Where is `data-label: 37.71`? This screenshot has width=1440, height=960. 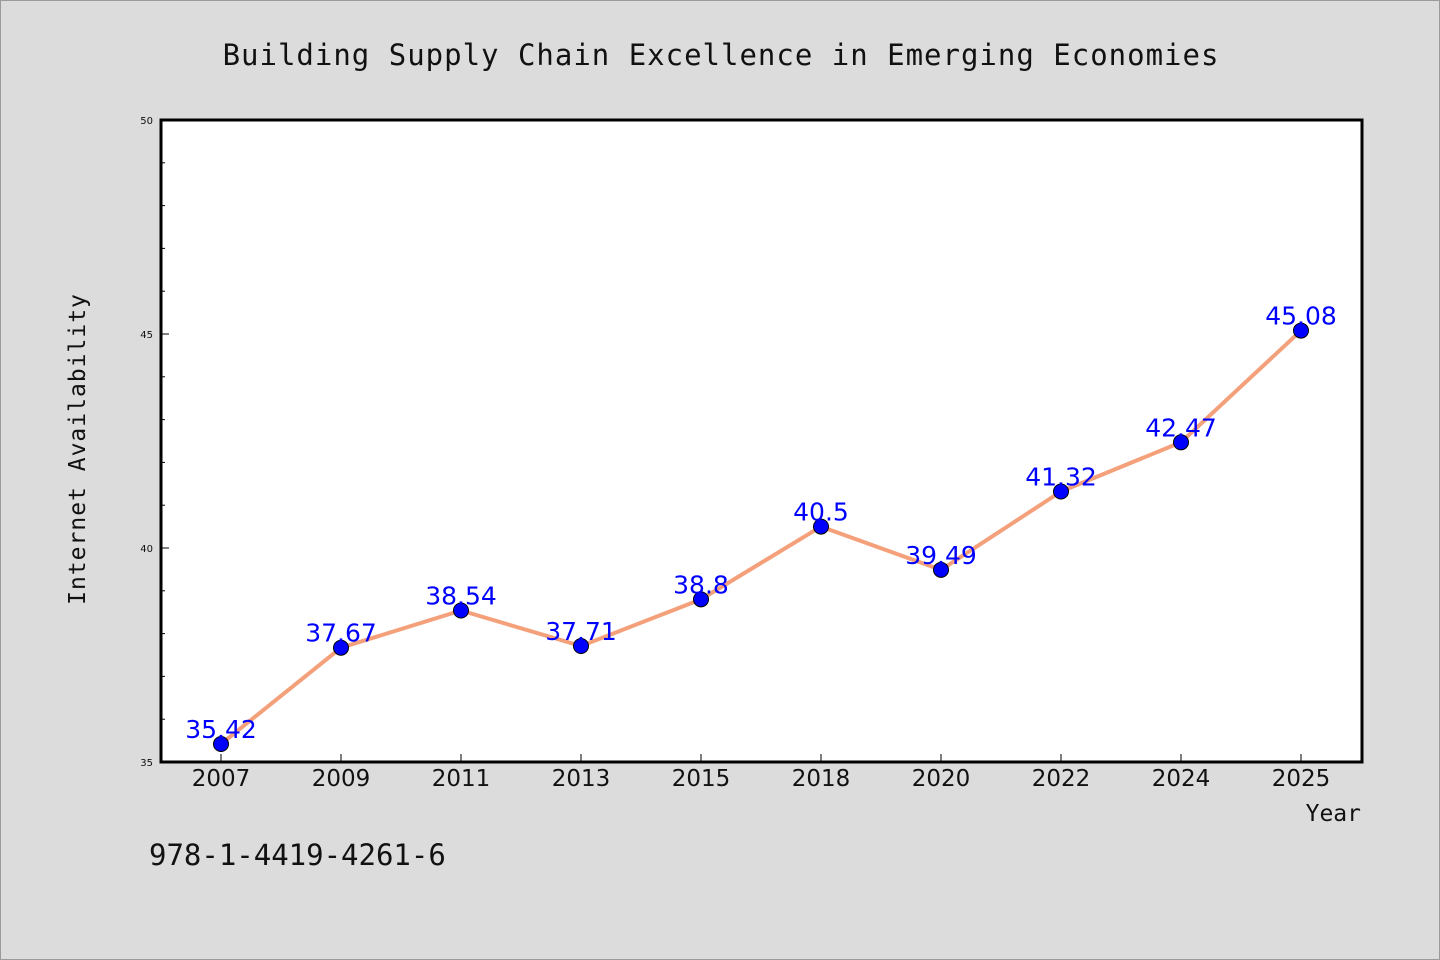
data-label: 37.71 is located at coordinates (581, 631).